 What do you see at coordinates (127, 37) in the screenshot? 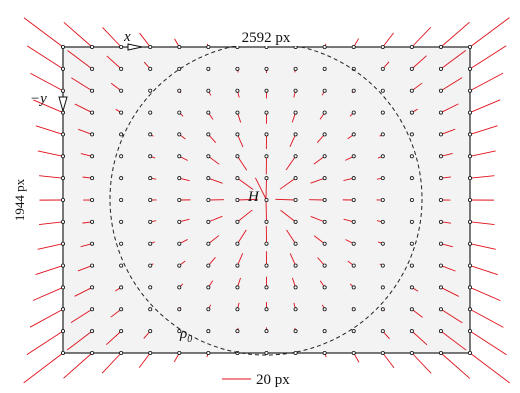
I see `x-axis-label: x` at bounding box center [127, 37].